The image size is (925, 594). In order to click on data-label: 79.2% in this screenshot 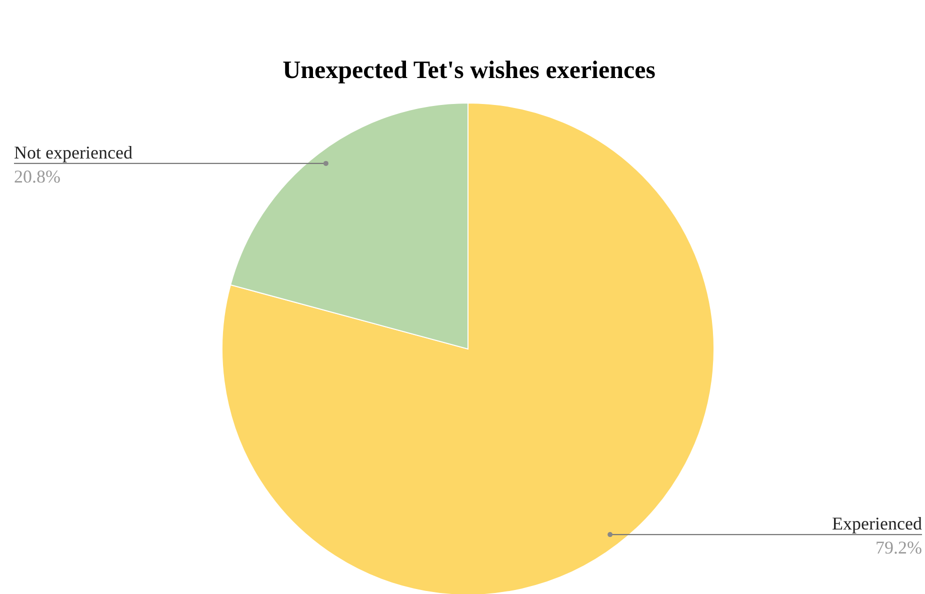, I will do `click(899, 548)`.